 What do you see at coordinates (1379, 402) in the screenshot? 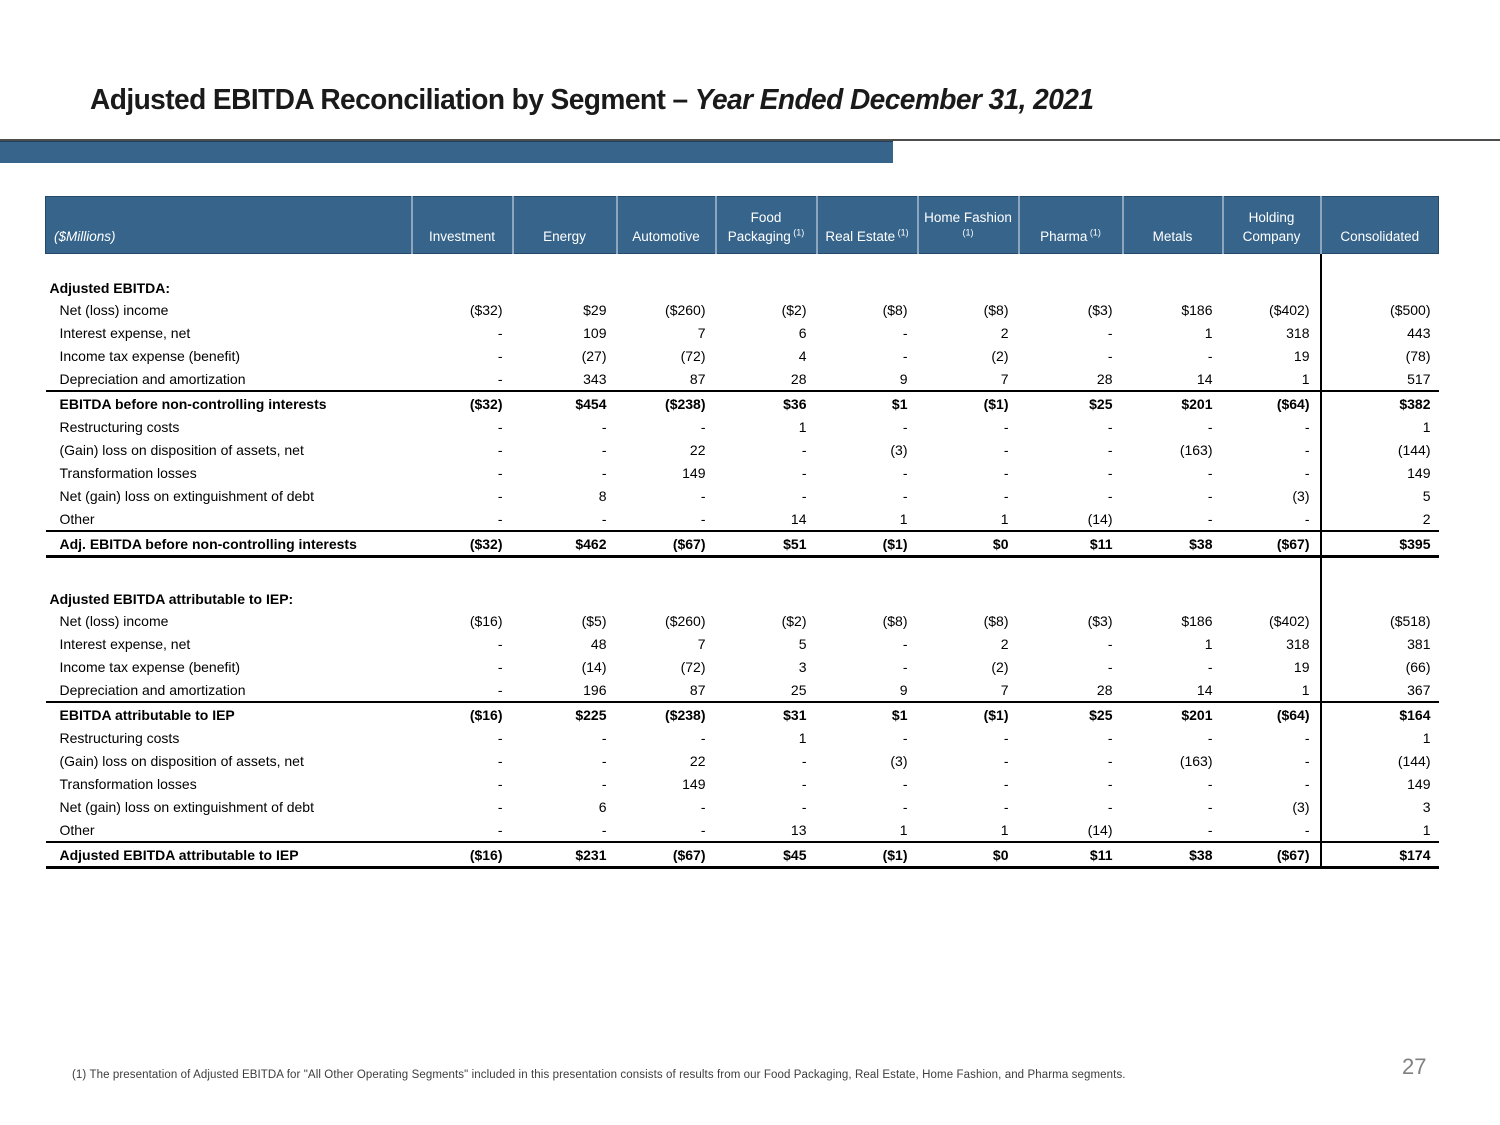
I see `cell: $382` at bounding box center [1379, 402].